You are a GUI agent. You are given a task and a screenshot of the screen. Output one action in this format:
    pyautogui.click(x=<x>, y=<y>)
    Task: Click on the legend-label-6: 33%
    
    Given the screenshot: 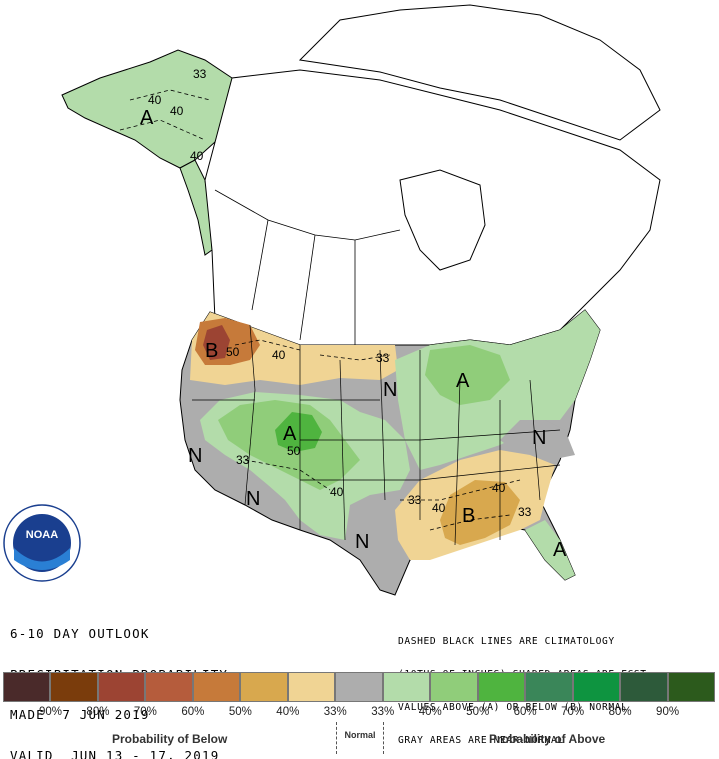 What is the action you would take?
    pyautogui.click(x=335, y=712)
    